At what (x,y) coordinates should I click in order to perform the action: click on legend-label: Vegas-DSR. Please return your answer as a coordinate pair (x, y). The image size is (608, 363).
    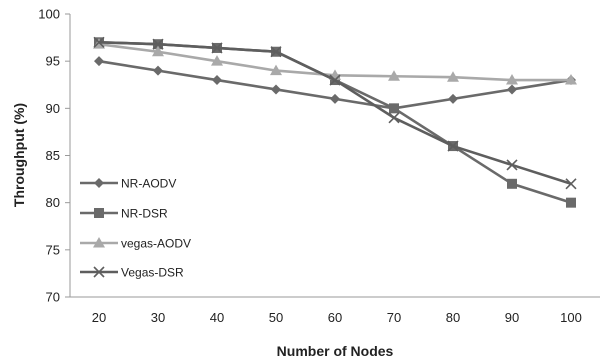
    Looking at the image, I should click on (152, 273).